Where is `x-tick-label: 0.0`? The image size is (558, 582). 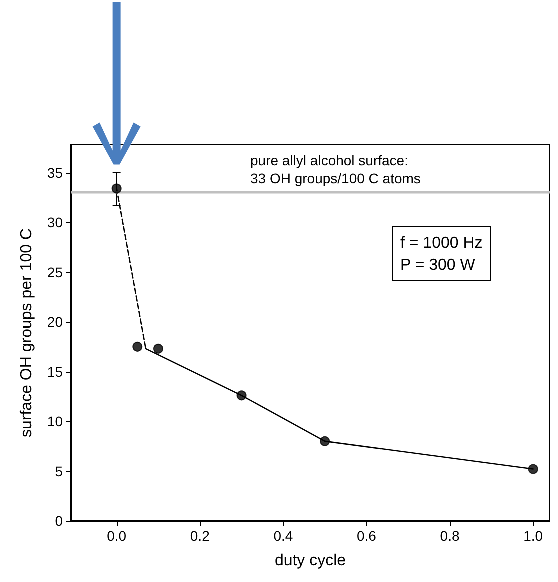
x-tick-label: 0.0 is located at coordinates (117, 536).